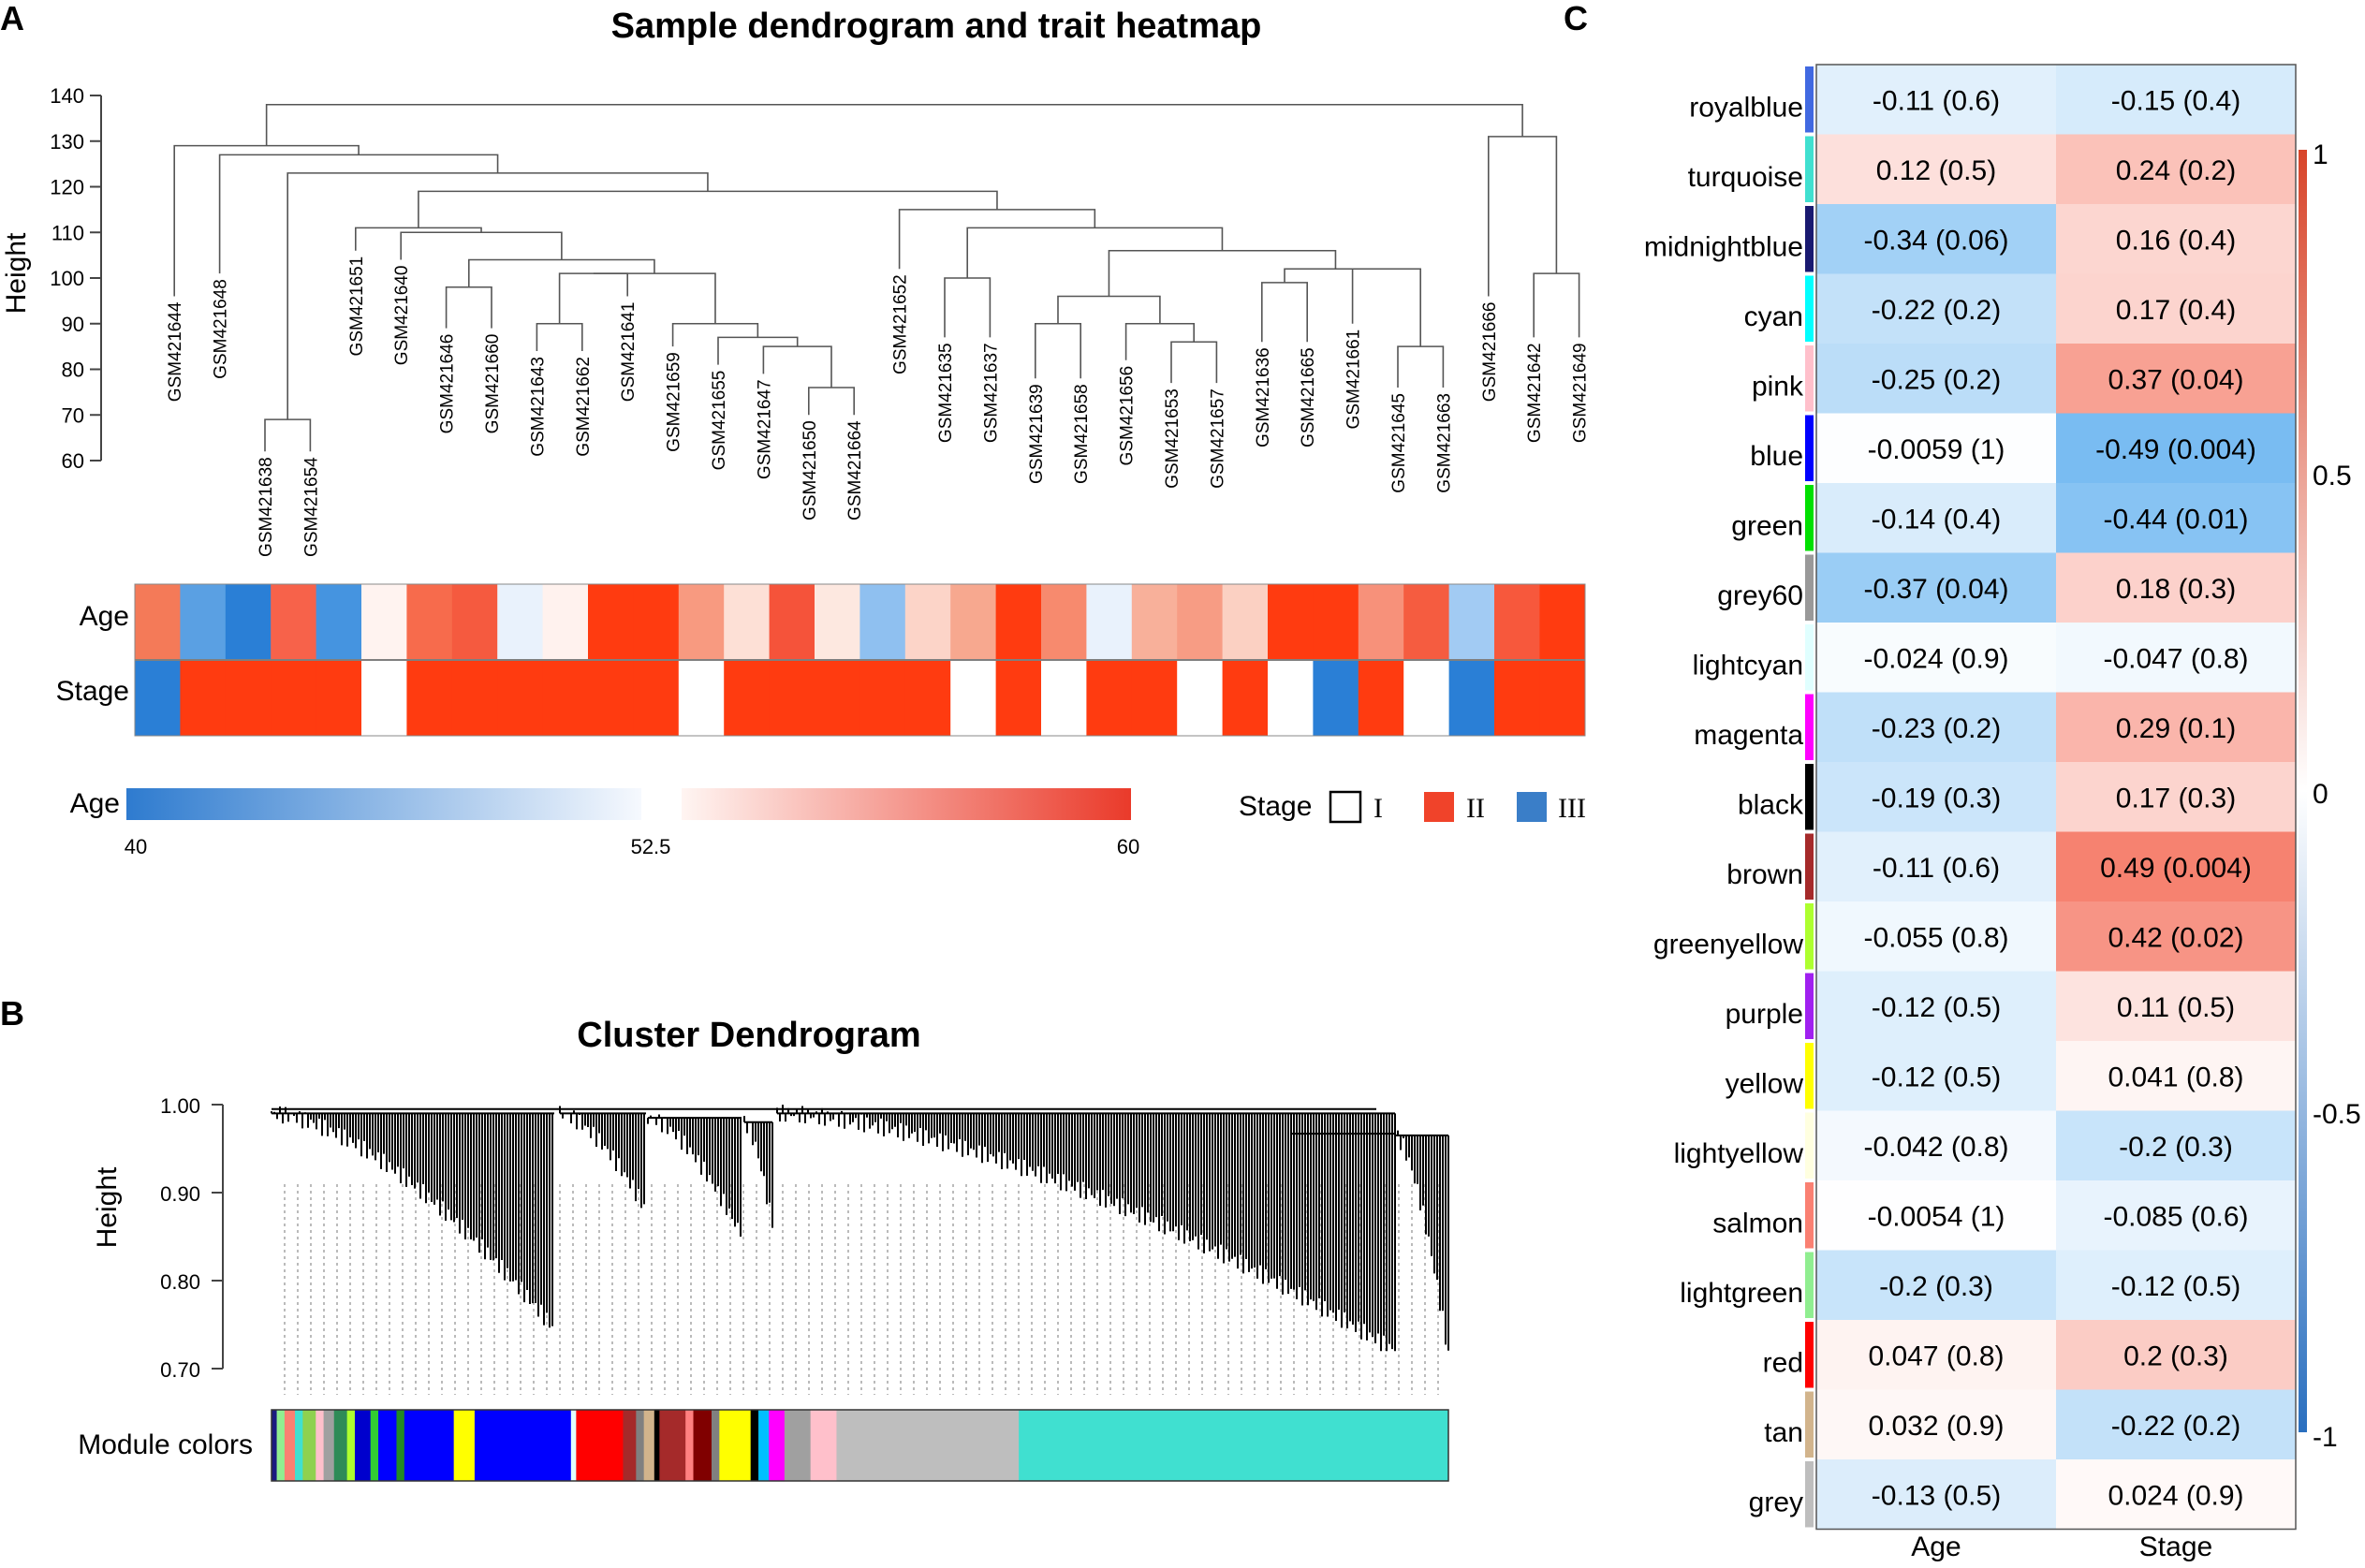 The image size is (2365, 1568). I want to click on cell-value-stage: 0.37 (0.04), so click(2175, 380).